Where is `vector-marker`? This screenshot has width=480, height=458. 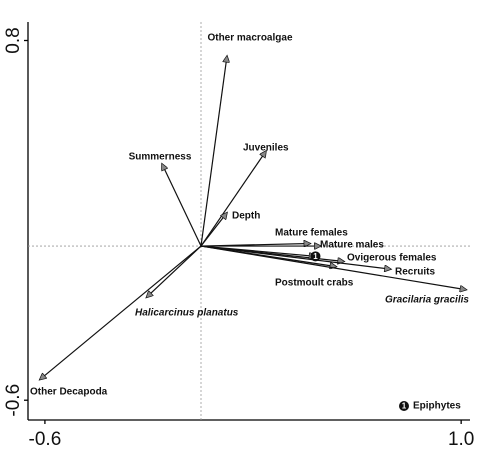
vector-marker is located at coordinates (315, 256).